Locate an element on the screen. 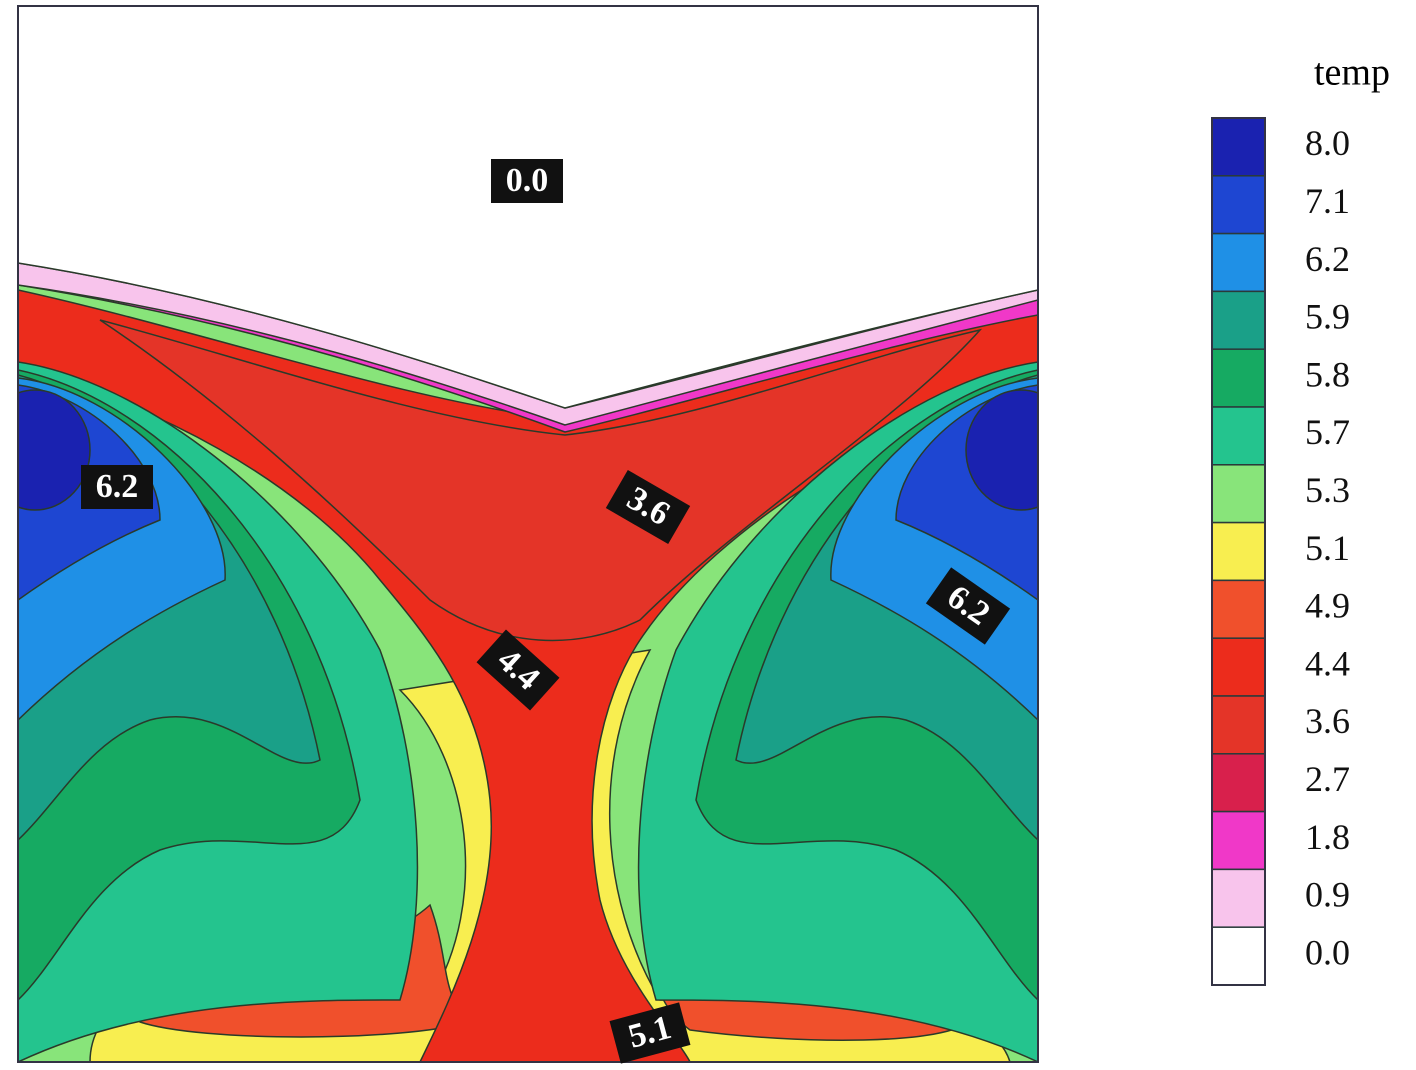  colorbar-frame is located at coordinates (1238, 551).